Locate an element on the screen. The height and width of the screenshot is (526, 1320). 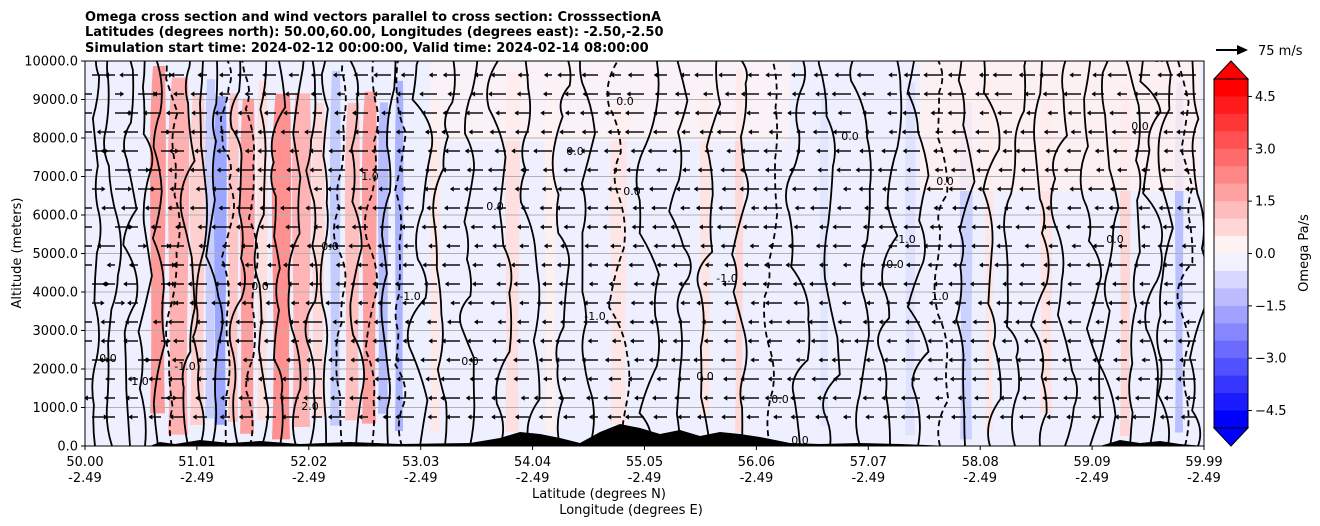
quiver-key: 75 m/s is located at coordinates (1259, 51).